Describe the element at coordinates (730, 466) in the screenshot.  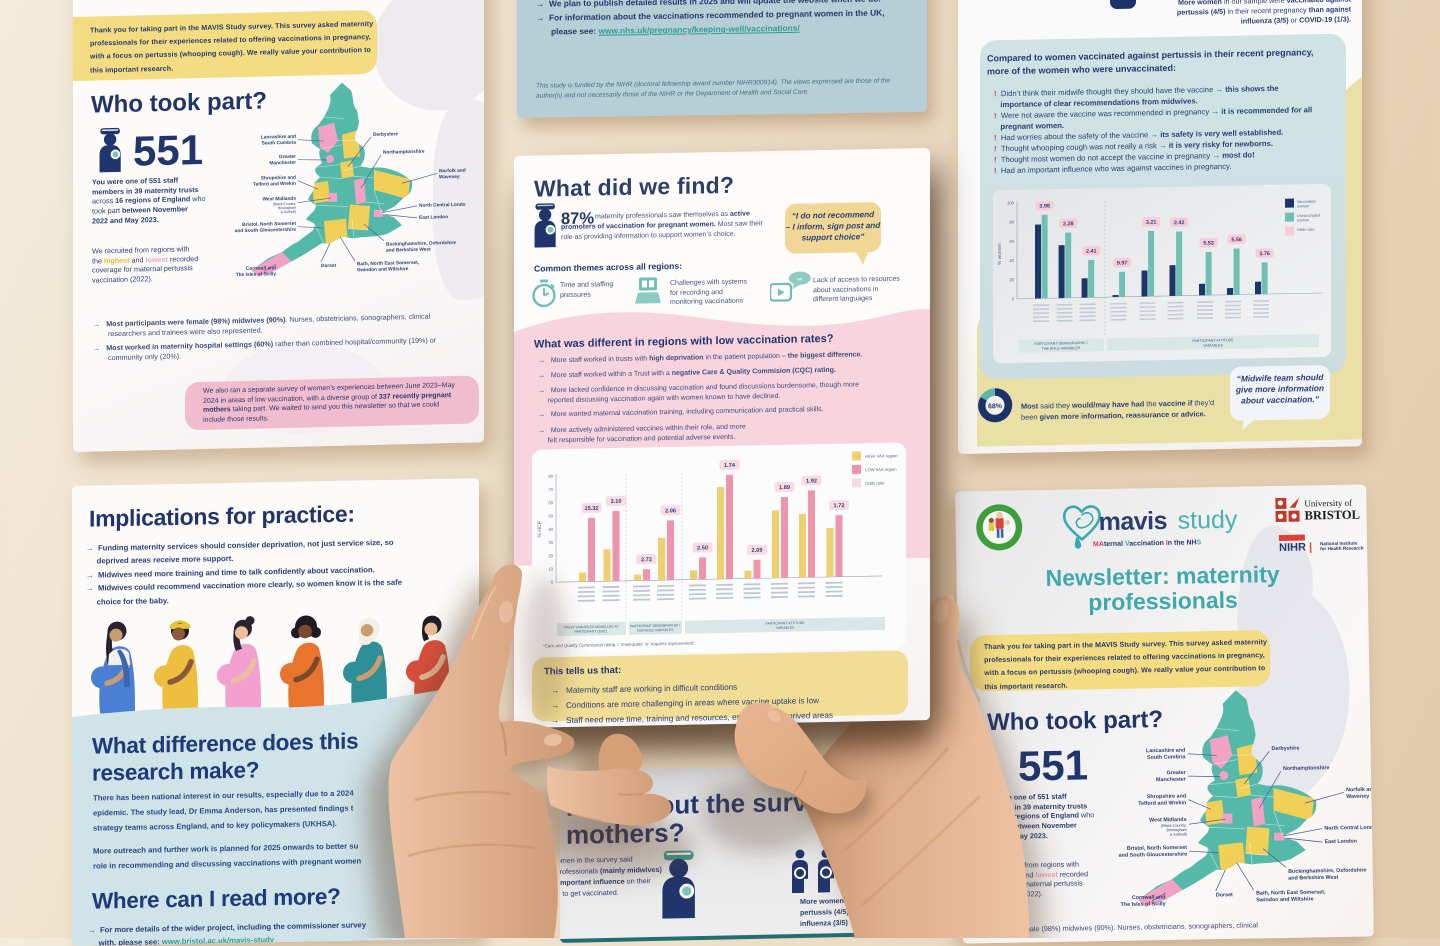
I see `svg-text: 1.74` at that location.